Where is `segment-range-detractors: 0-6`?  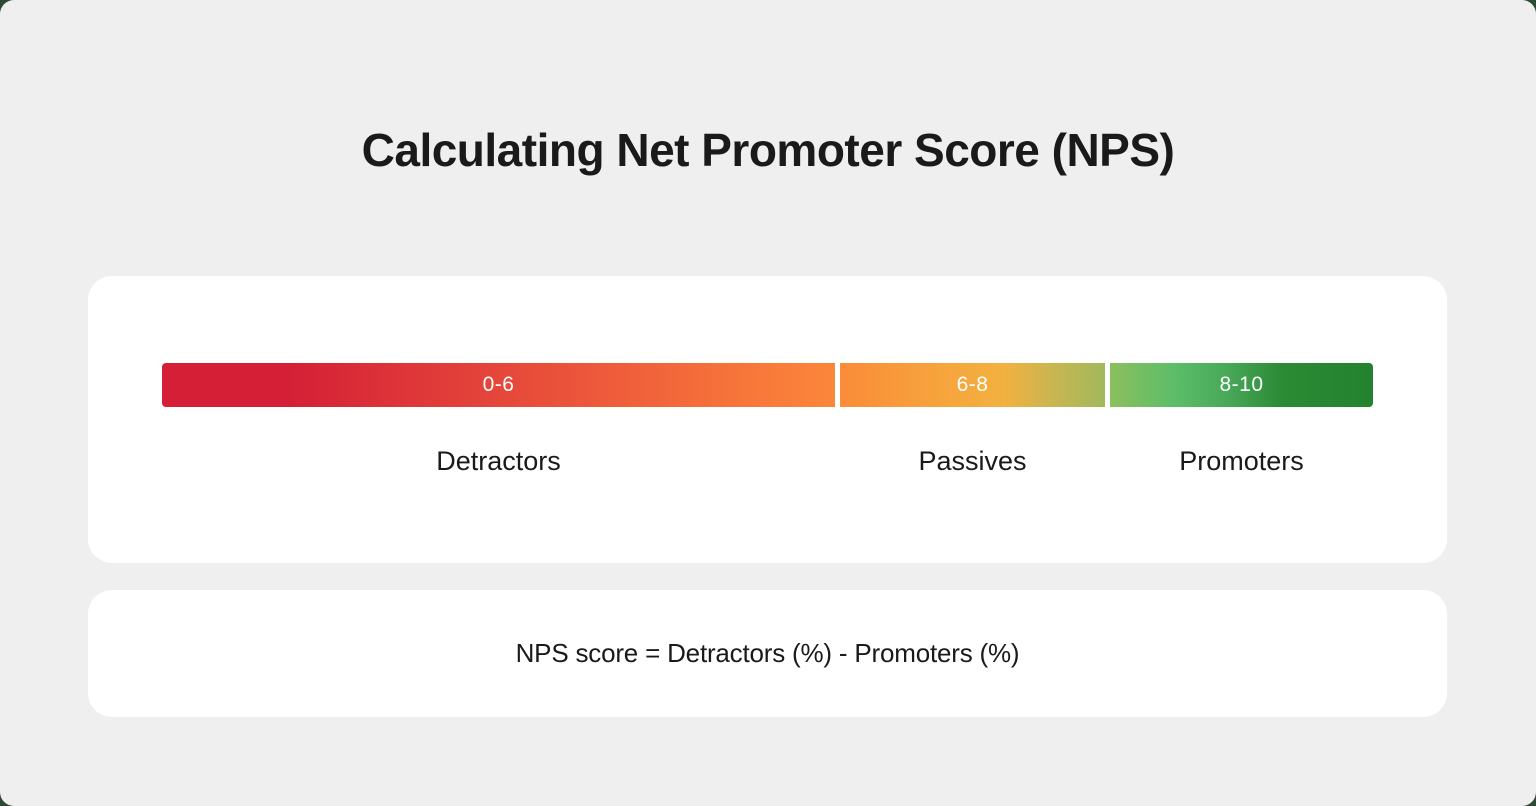 segment-range-detractors: 0-6 is located at coordinates (498, 384).